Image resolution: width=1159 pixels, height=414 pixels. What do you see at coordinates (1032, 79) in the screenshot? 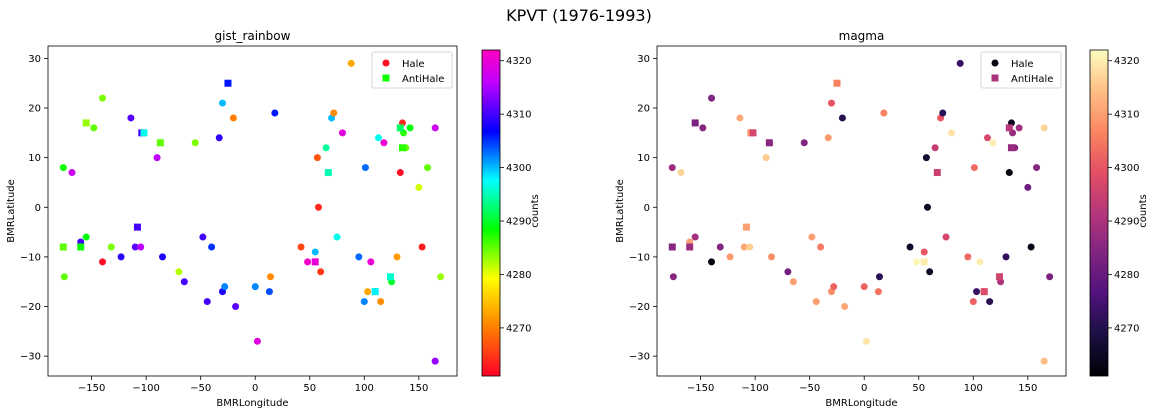
I see `legend-label-antihale: AntiHale` at bounding box center [1032, 79].